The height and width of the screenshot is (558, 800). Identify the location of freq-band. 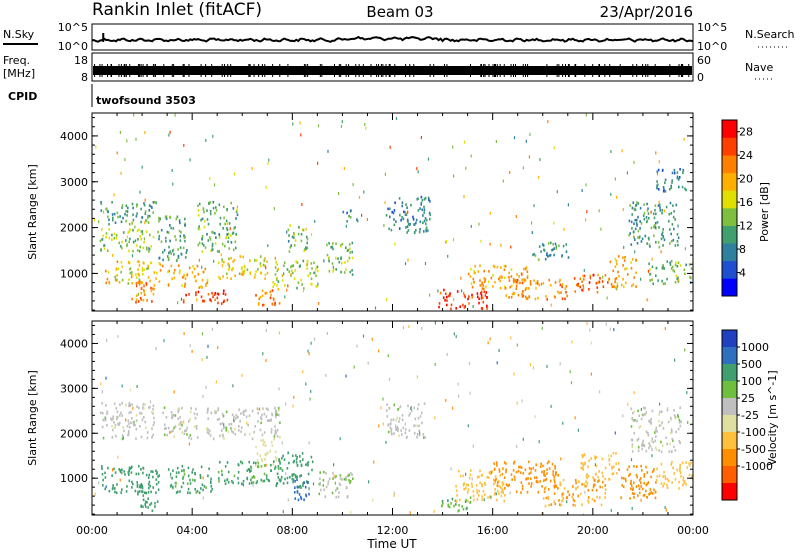
(392, 70).